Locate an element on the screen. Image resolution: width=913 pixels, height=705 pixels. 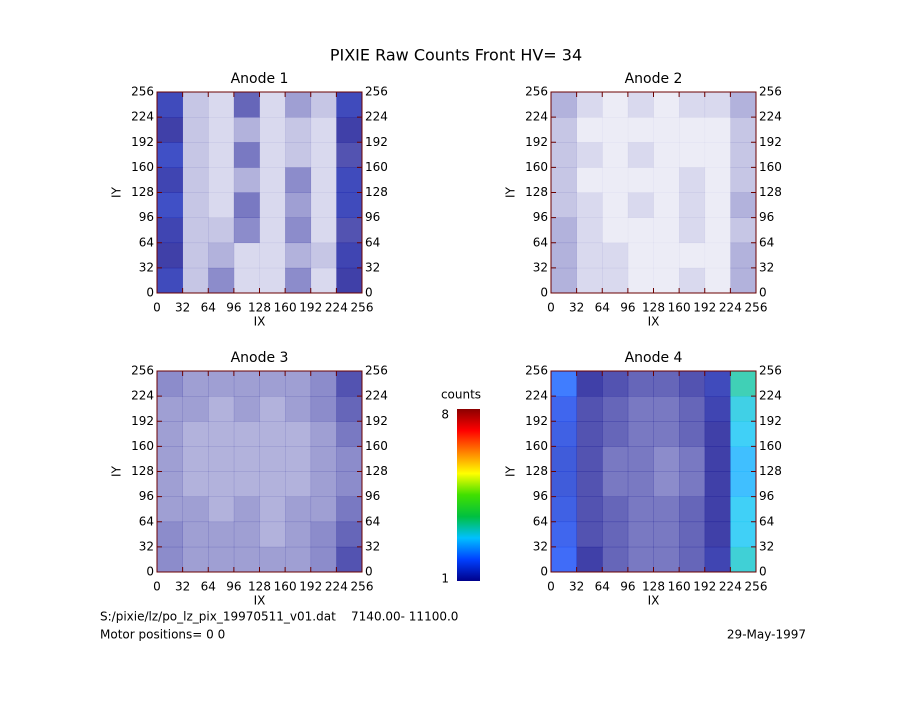
colorbar is located at coordinates (468, 495).